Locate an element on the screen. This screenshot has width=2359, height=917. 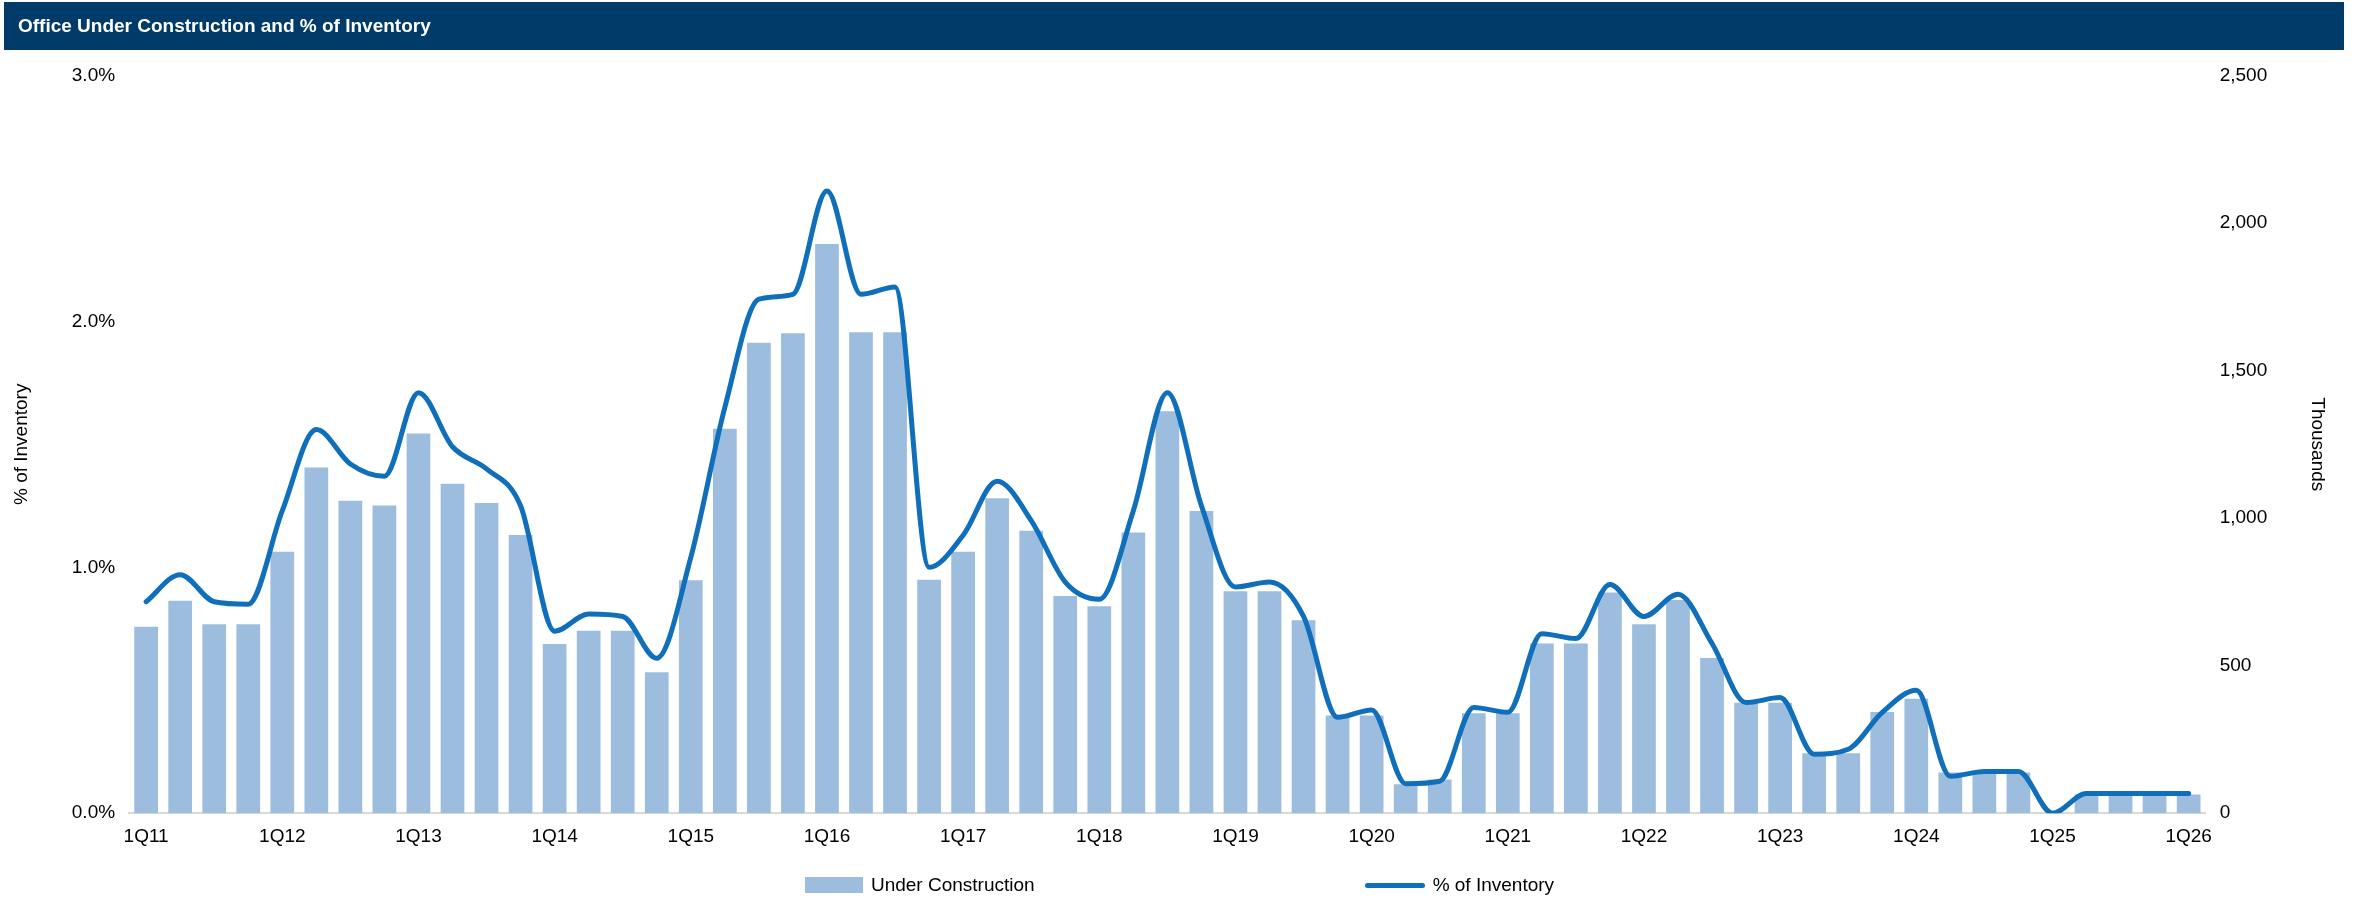
y2-tick-label: 2,500 is located at coordinates (2243, 74).